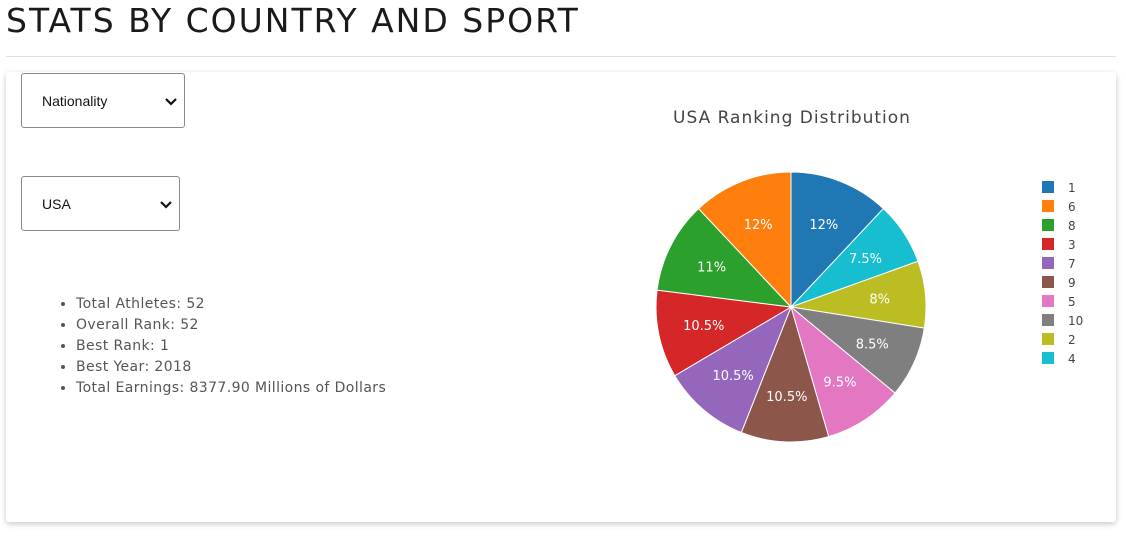 This screenshot has width=1126, height=537. Describe the element at coordinates (1072, 264) in the screenshot. I see `legend-label-7: 7` at that location.